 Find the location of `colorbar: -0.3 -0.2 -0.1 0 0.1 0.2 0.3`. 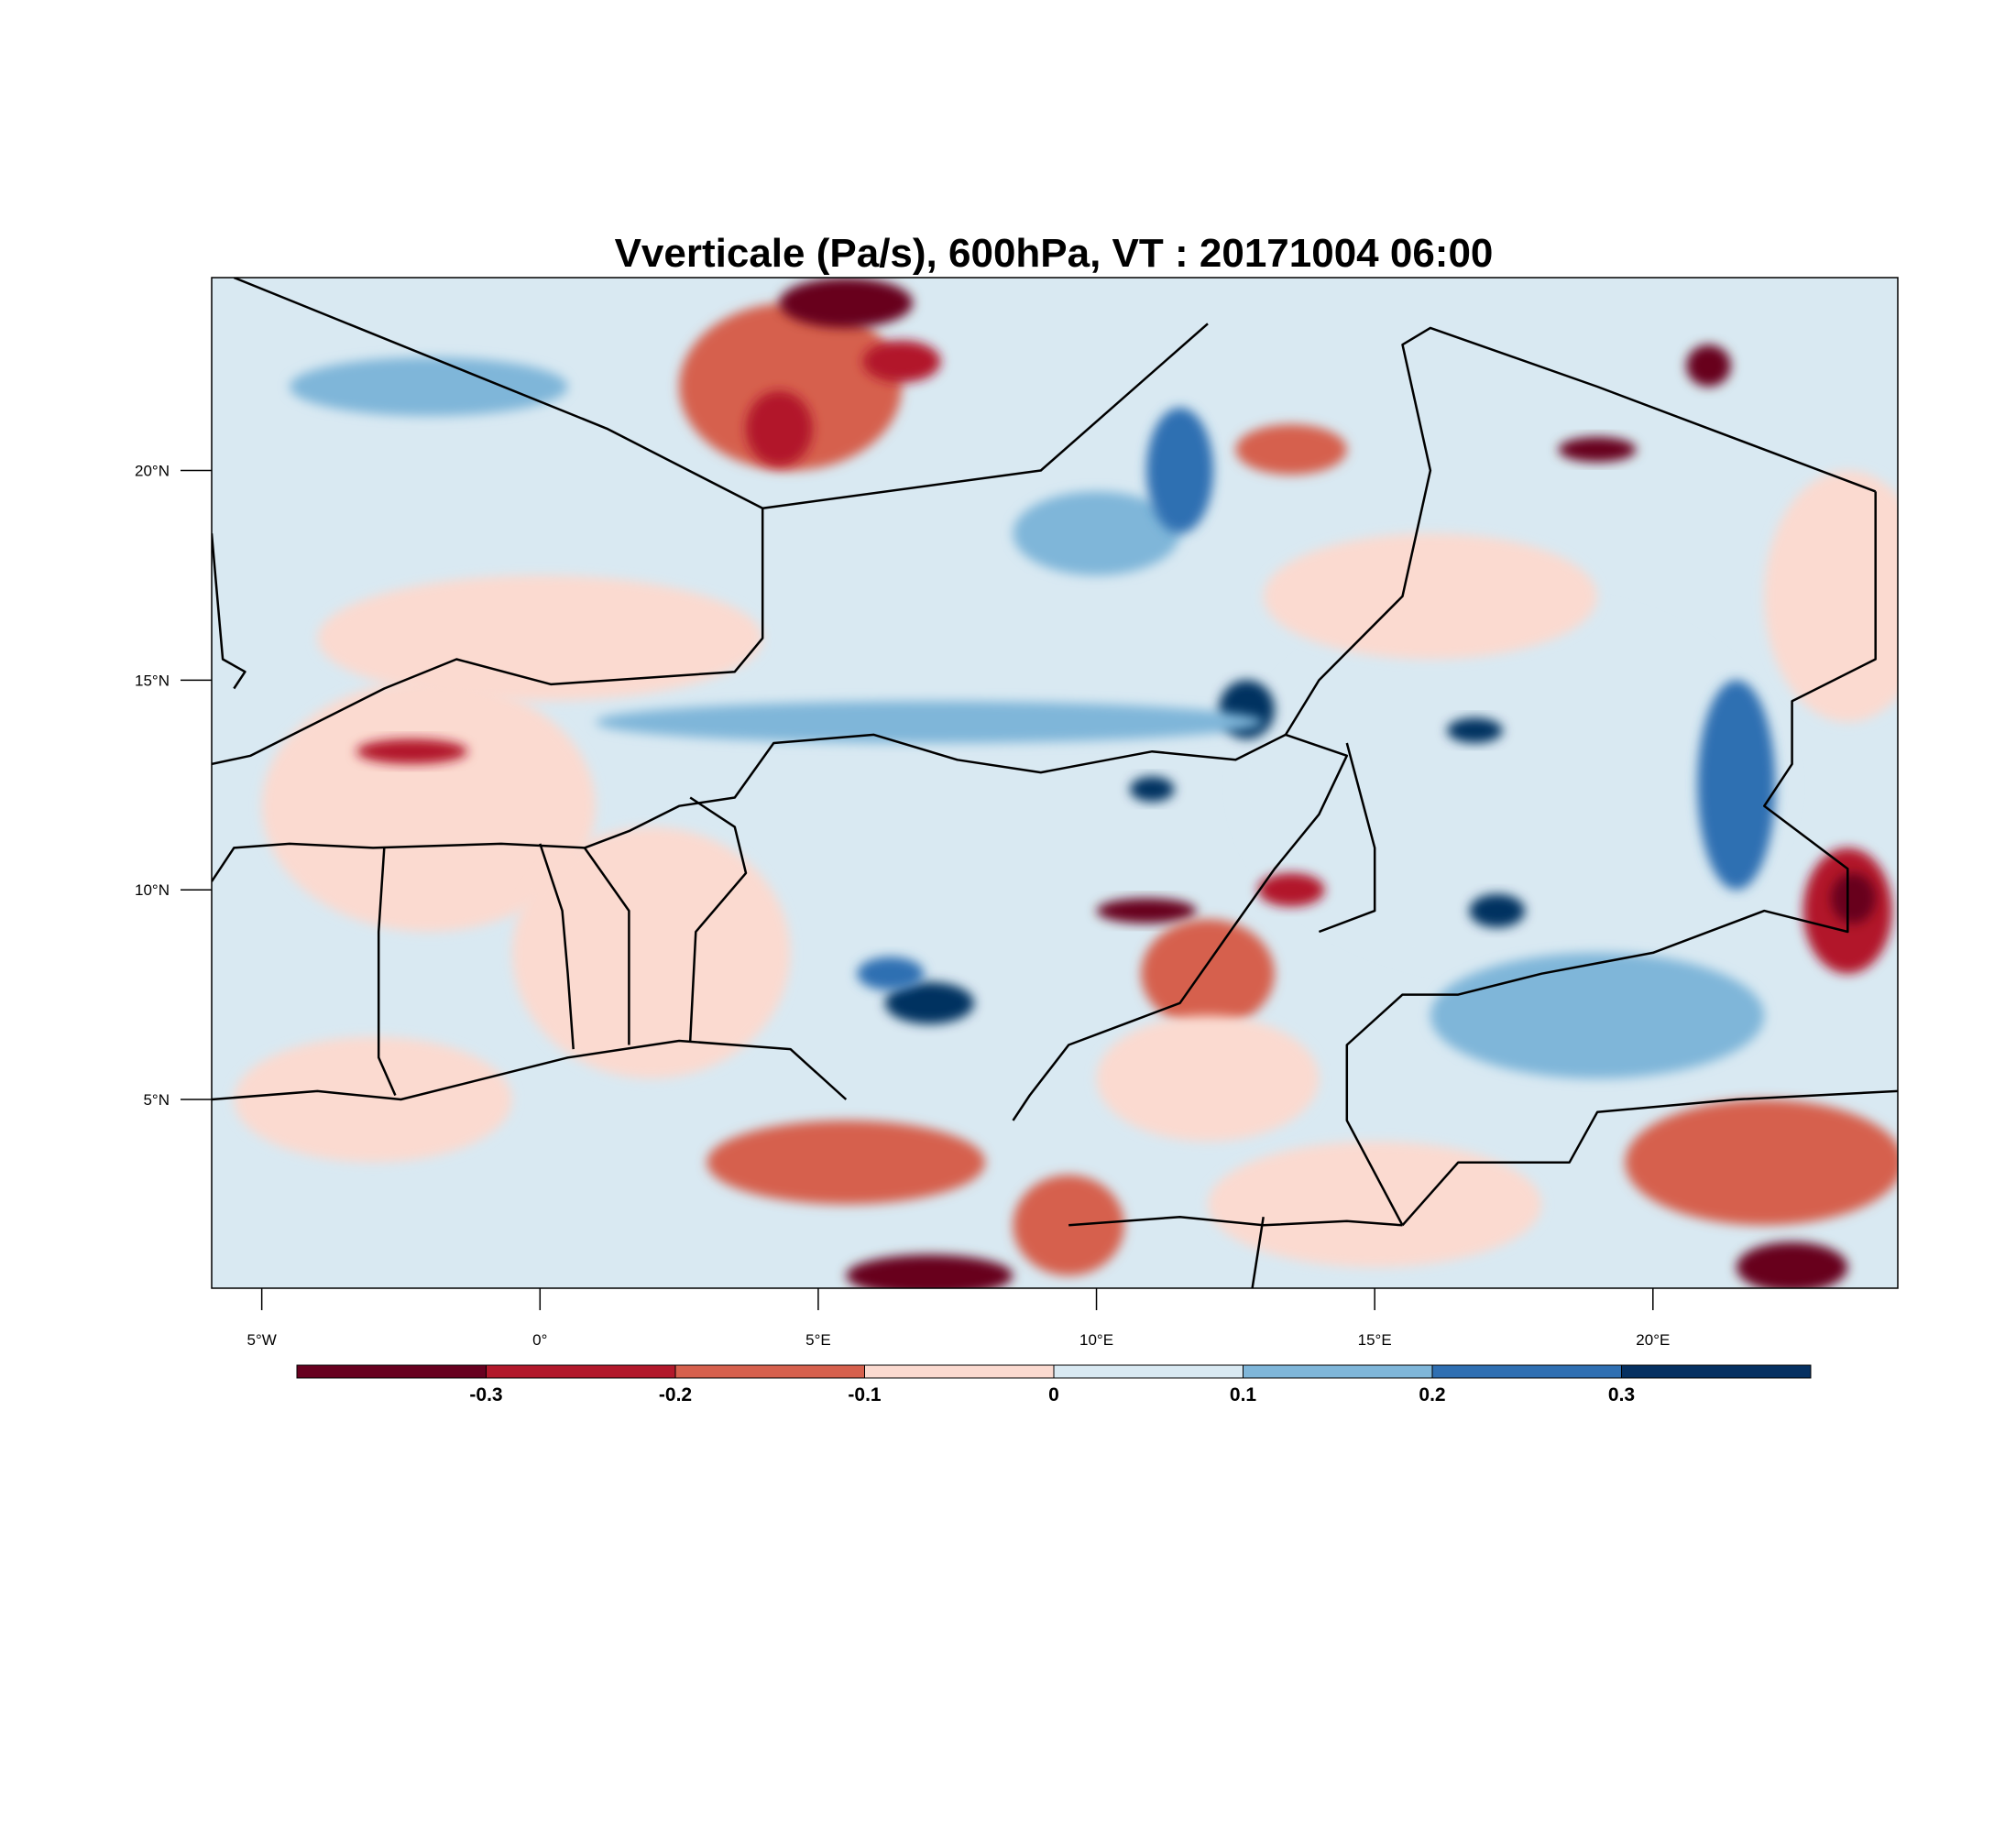

colorbar: -0.3 -0.2 -0.1 0 0.1 0.2 0.3 is located at coordinates (1054, 1384).